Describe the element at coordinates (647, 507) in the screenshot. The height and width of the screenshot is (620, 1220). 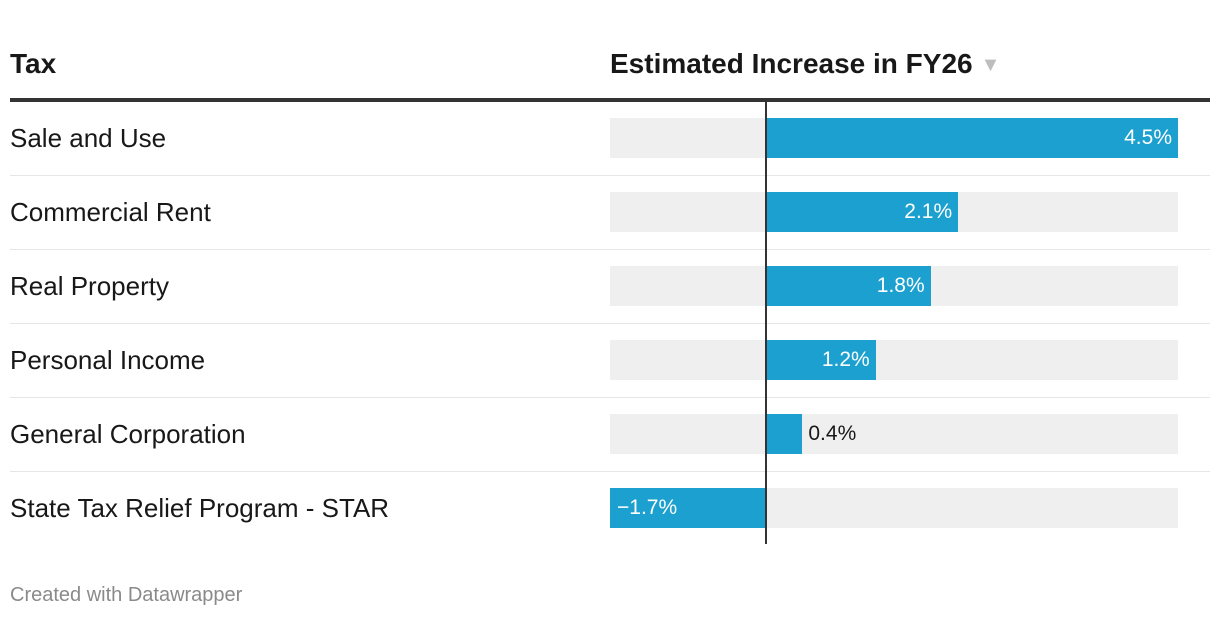
I see `bar-value-label: −1.7%` at that location.